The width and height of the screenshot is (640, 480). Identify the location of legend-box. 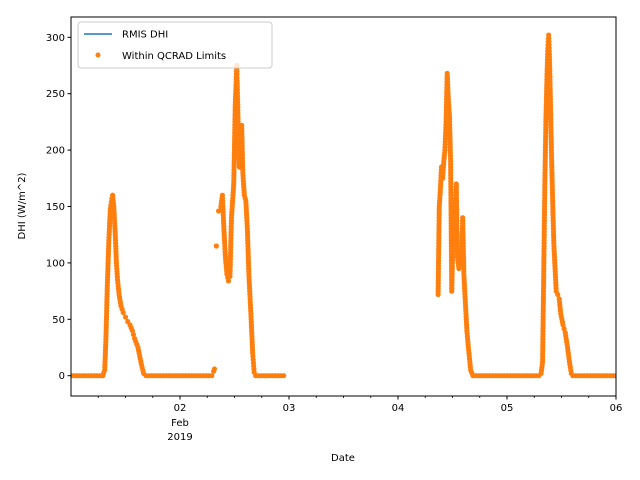
(175, 45).